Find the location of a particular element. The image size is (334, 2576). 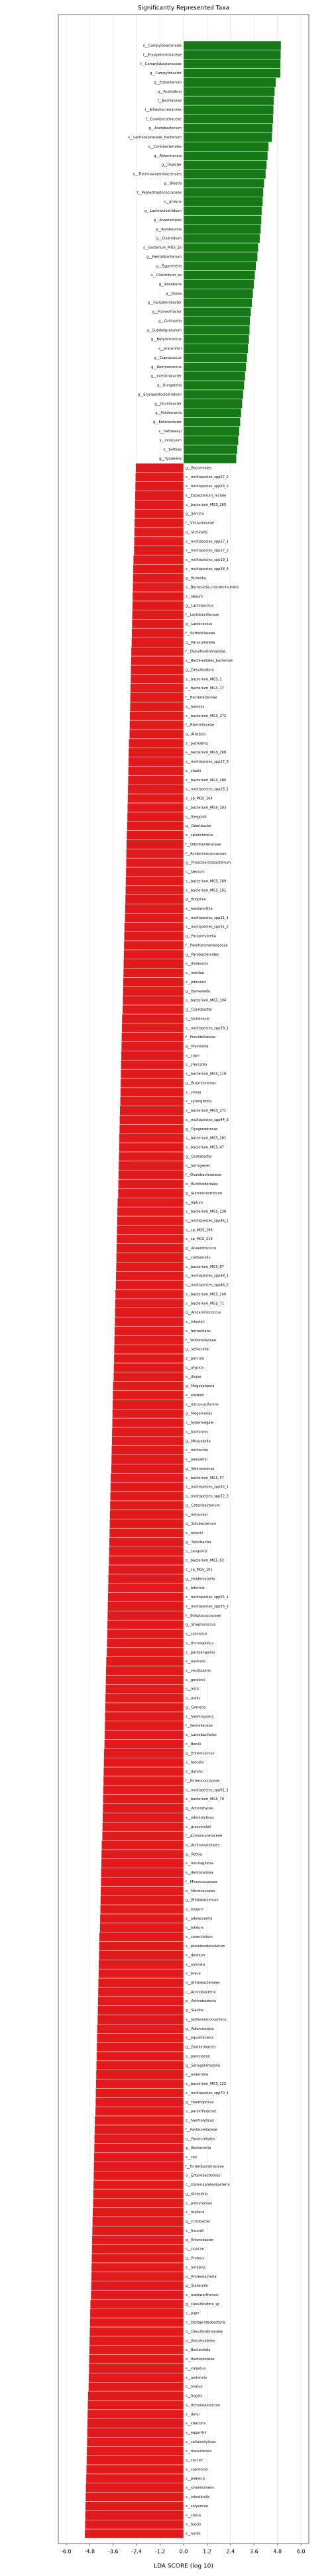

bar-label: s__bacterium_MGS_118 is located at coordinates (206, 1074).